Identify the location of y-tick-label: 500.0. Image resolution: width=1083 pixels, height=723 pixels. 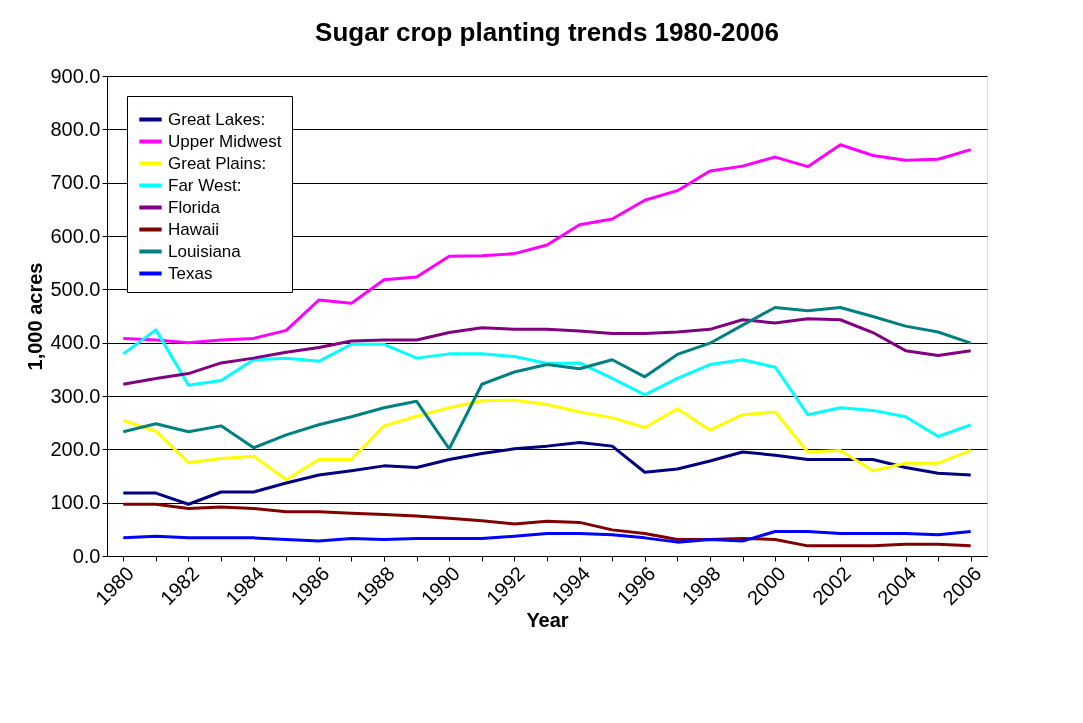
(75, 288).